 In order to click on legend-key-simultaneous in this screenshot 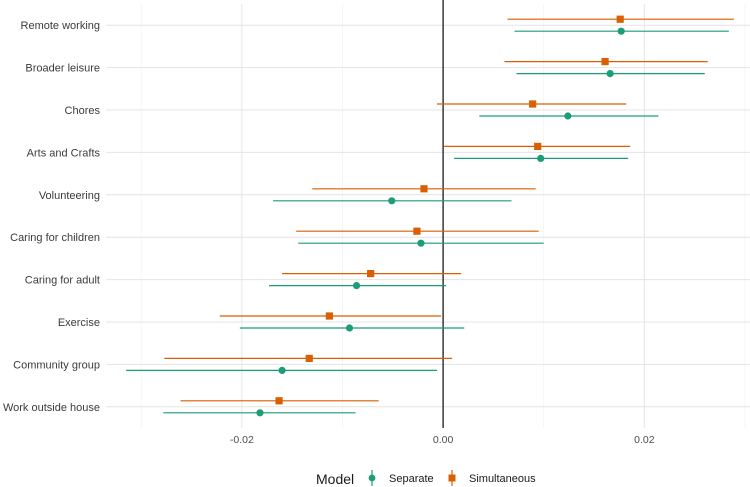, I will do `click(452, 478)`.